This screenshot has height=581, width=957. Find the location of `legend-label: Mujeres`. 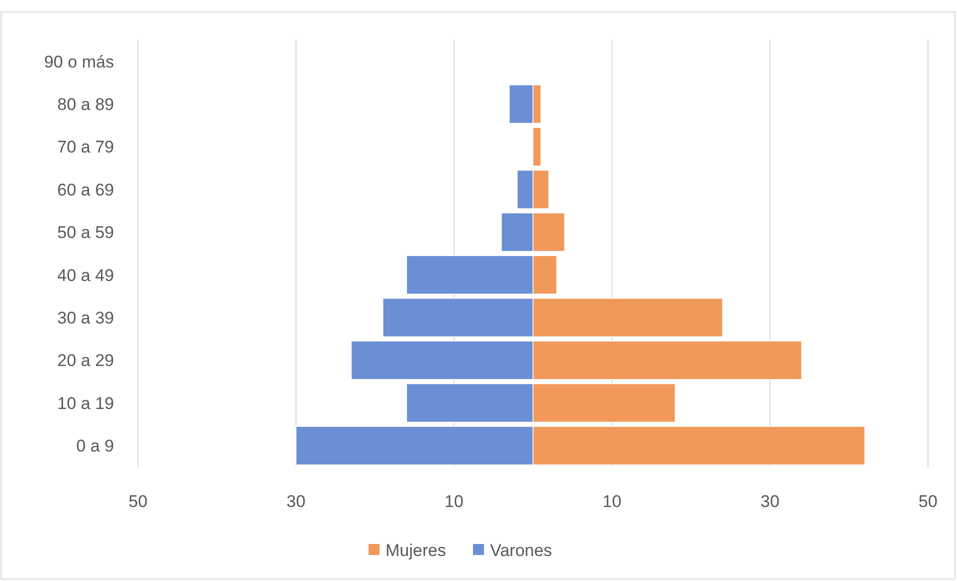

legend-label: Mujeres is located at coordinates (416, 550).